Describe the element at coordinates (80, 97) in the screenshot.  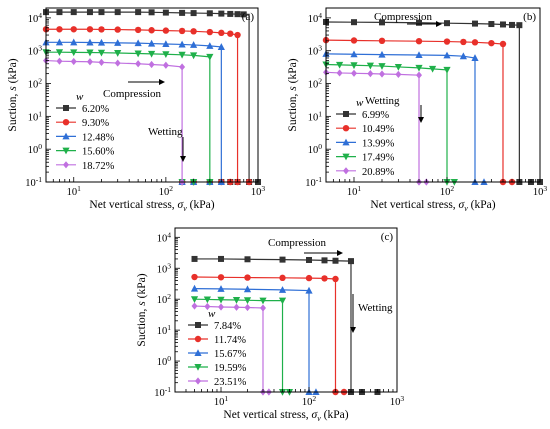
I see `panel-a-legend-title: w` at that location.